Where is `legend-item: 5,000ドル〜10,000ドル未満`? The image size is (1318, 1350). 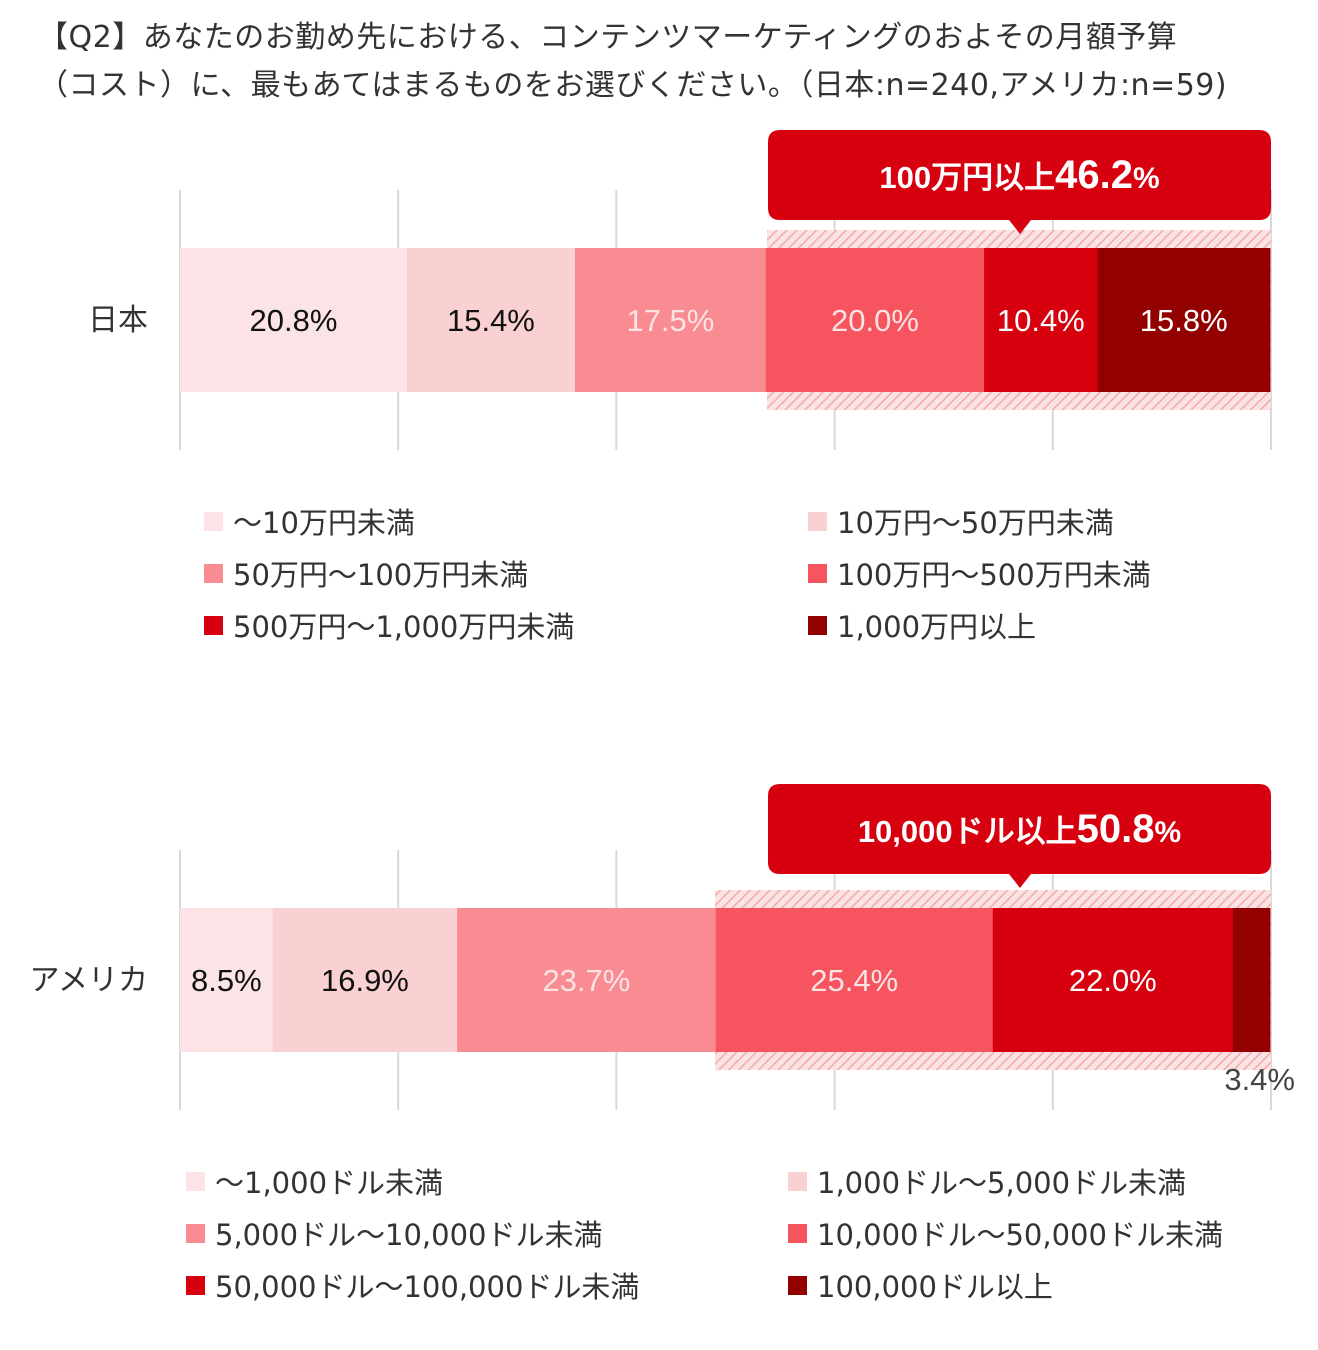 legend-item: 5,000ドル〜10,000ドル未満 is located at coordinates (394, 1233).